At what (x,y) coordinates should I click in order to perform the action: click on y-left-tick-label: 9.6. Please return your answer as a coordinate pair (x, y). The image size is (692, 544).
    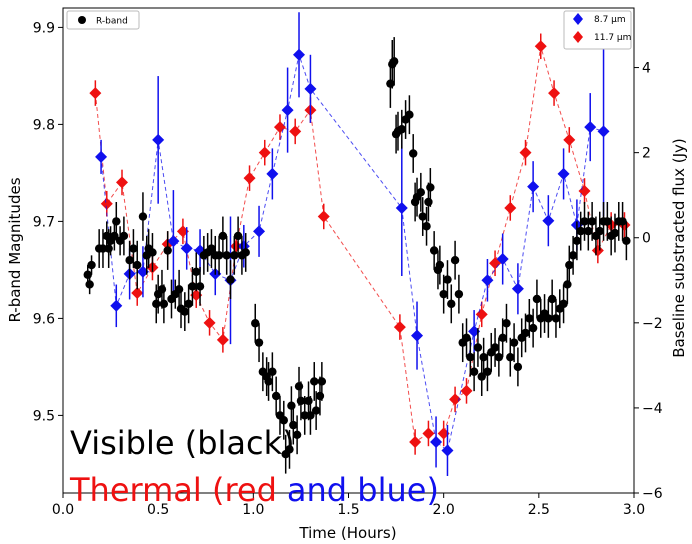
    Looking at the image, I should click on (44, 319).